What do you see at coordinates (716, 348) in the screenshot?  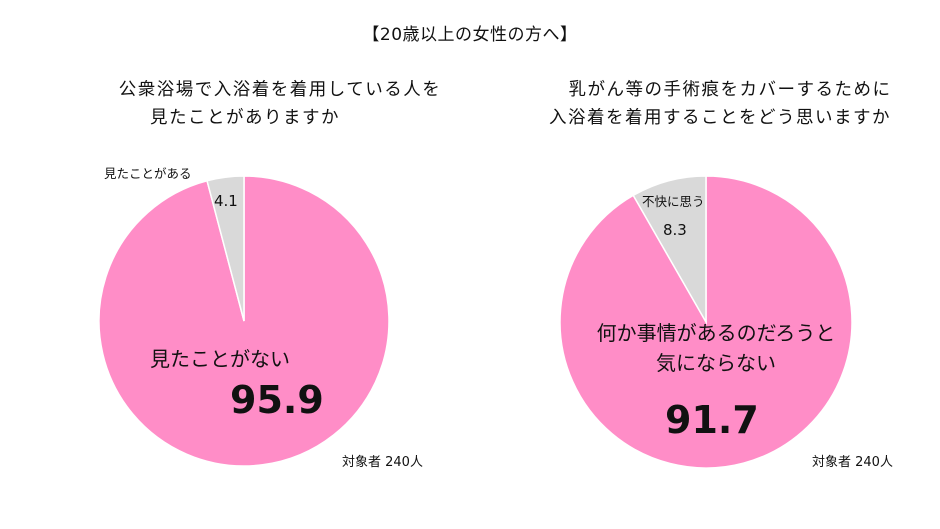 I see `right-major-label: 何か事情があるのだろうと 気にならない` at bounding box center [716, 348].